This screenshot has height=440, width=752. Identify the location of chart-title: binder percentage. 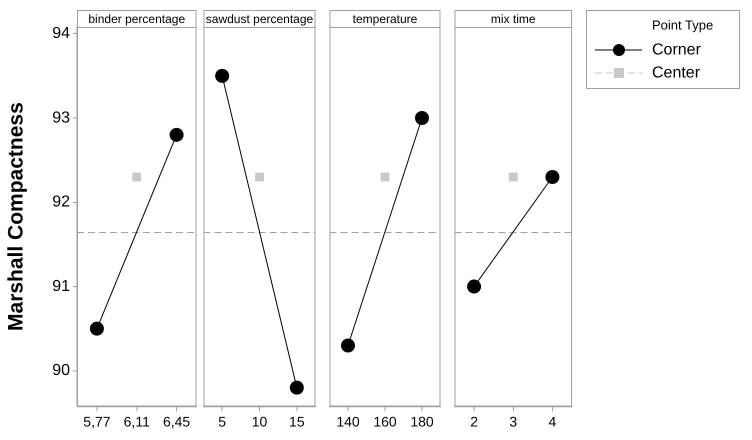
(137, 19).